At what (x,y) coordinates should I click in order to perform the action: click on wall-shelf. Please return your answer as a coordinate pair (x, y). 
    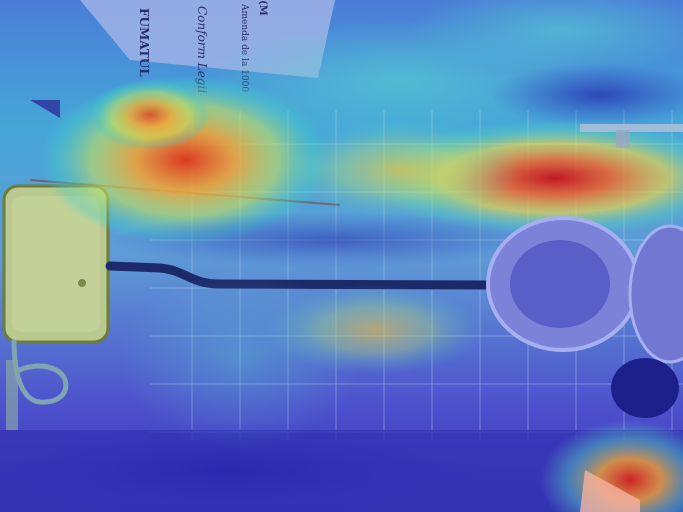
    Looking at the image, I should click on (631, 128).